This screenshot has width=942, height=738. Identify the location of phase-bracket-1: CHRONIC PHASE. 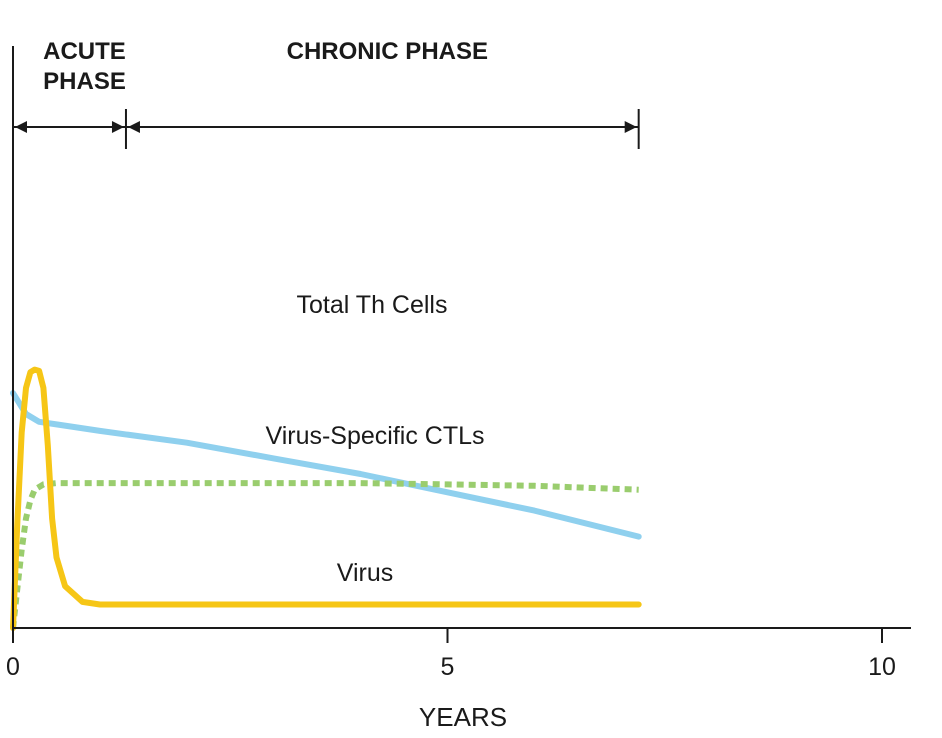
(382, 93).